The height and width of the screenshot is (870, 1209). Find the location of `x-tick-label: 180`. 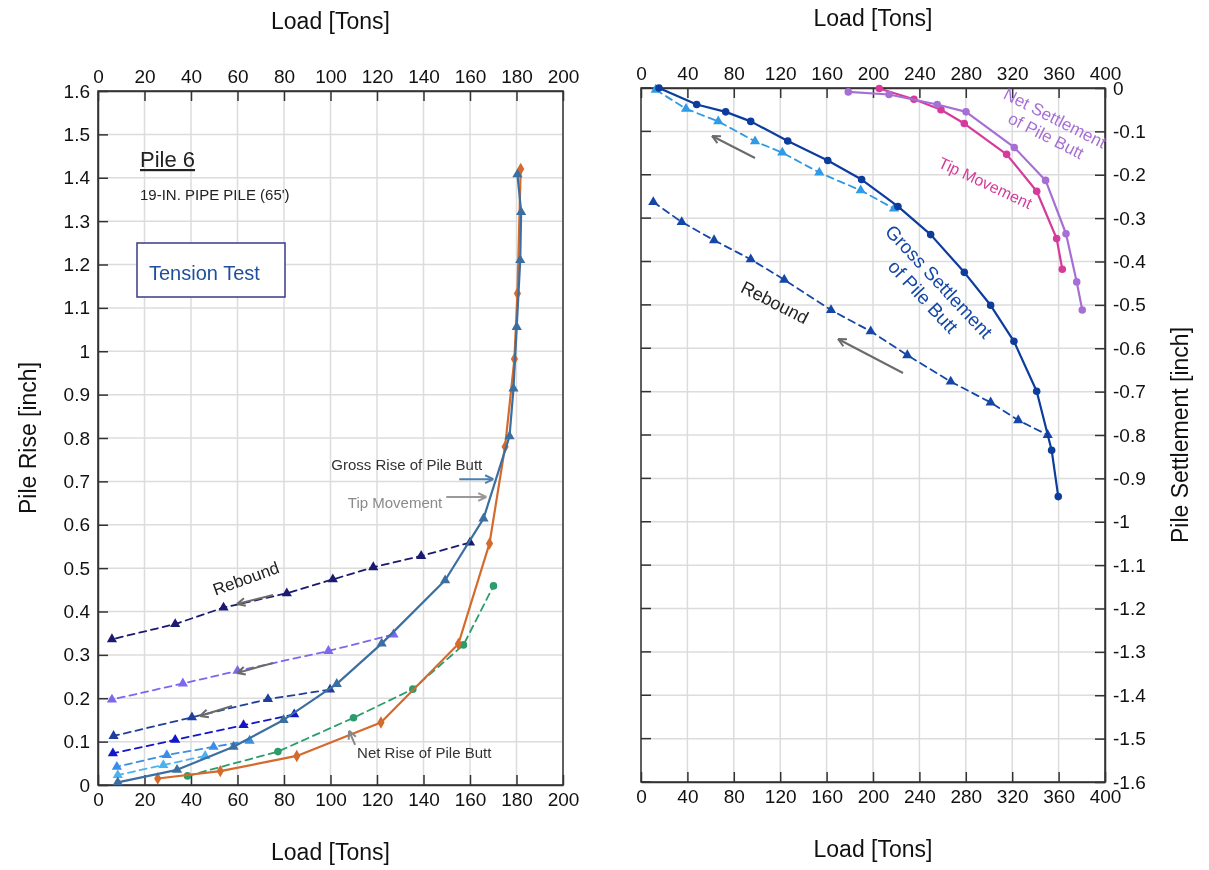

x-tick-label: 180 is located at coordinates (517, 76).